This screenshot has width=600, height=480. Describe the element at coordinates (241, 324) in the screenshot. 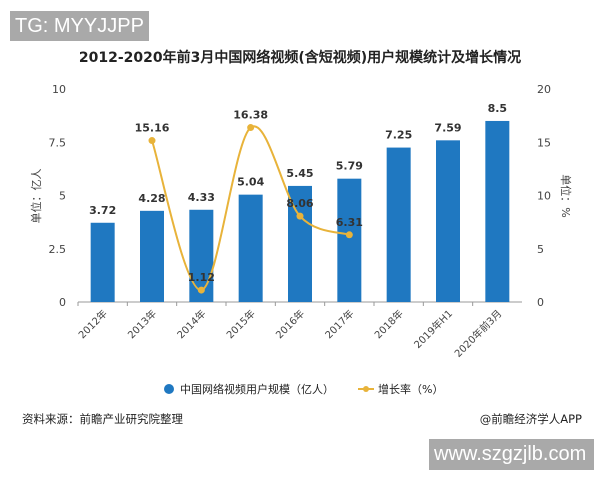

I see `x-tick-label: 2015年` at that location.